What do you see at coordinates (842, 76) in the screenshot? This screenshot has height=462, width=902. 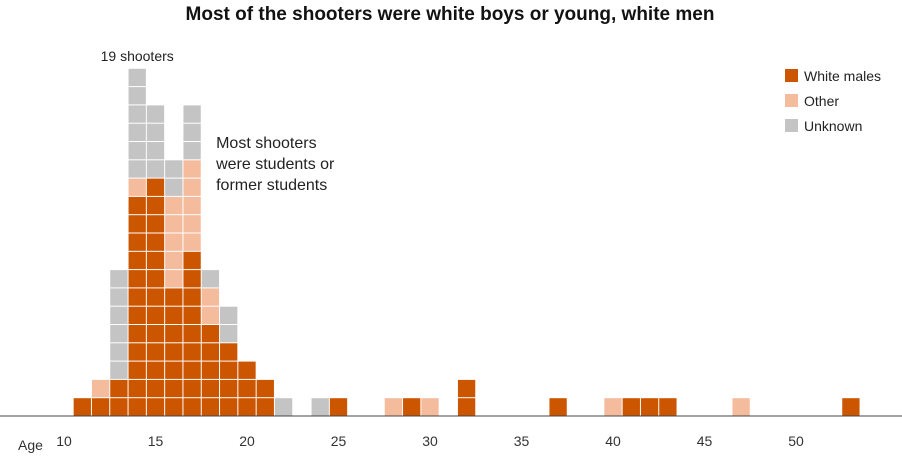 I see `legend-label: White males` at bounding box center [842, 76].